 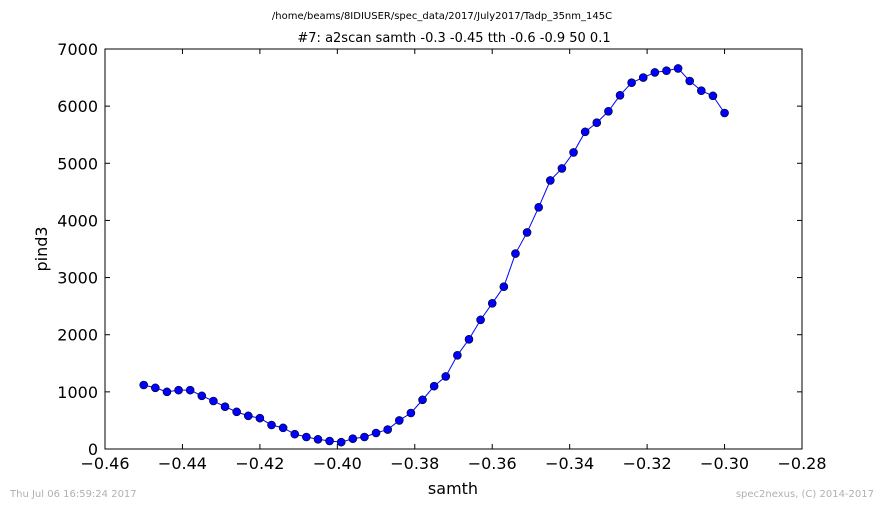 What do you see at coordinates (182, 463) in the screenshot?
I see `x-tick-label: −0.44` at bounding box center [182, 463].